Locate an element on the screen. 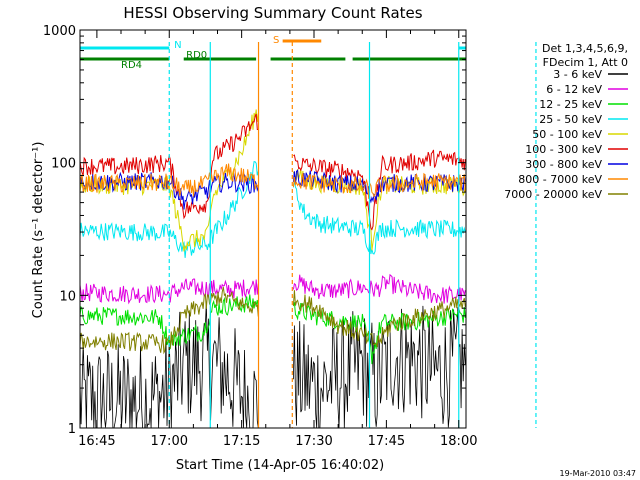 This screenshot has height=480, width=640. flag-bars: N RD0 RD4 S is located at coordinates (273, 53).